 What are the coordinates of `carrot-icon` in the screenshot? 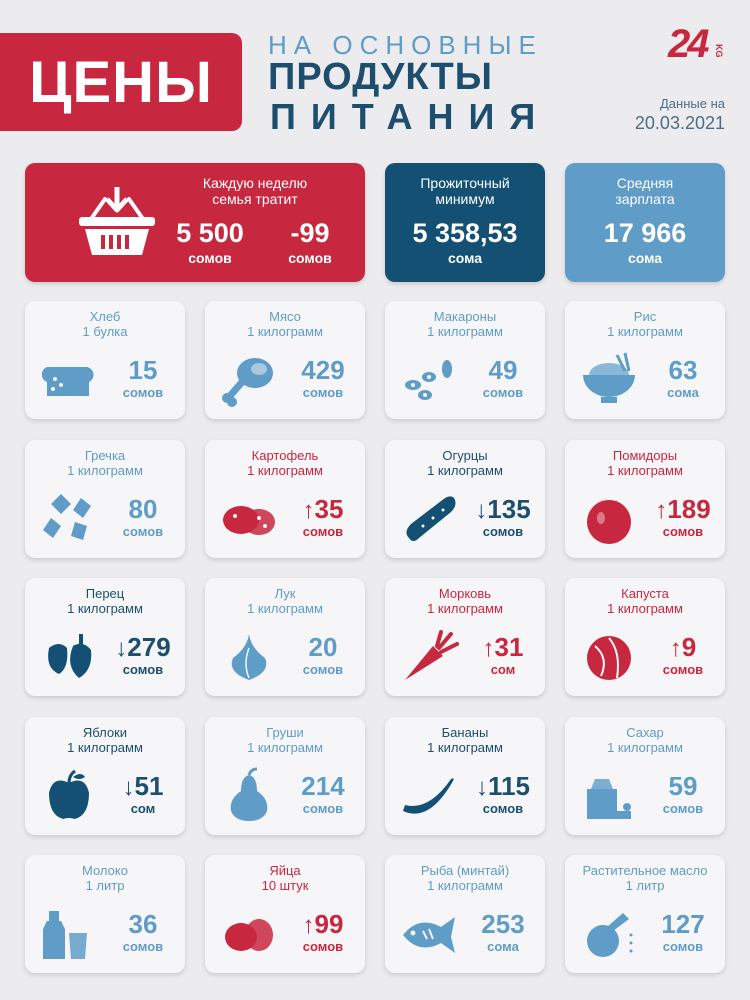 It's located at (429, 656).